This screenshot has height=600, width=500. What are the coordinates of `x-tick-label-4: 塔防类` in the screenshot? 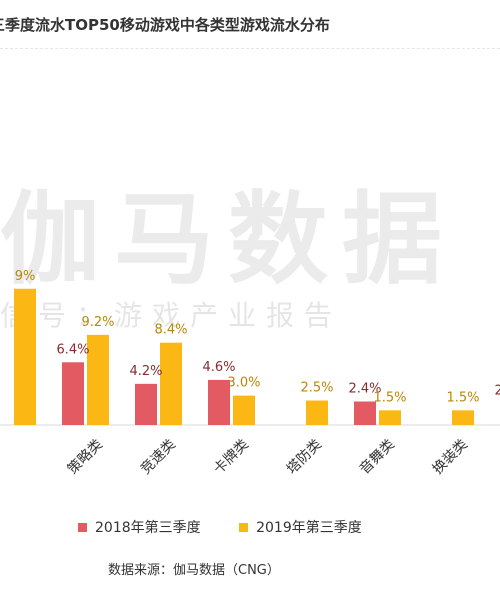 It's located at (304, 457).